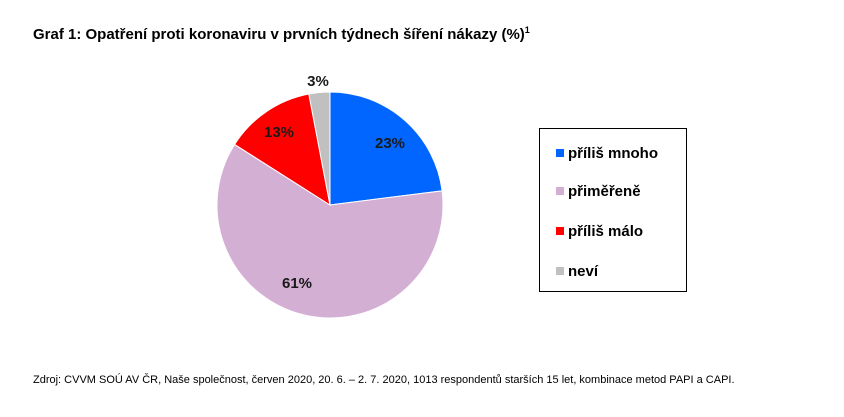 Image resolution: width=844 pixels, height=417 pixels. I want to click on legend-label: přiměřeně, so click(604, 191).